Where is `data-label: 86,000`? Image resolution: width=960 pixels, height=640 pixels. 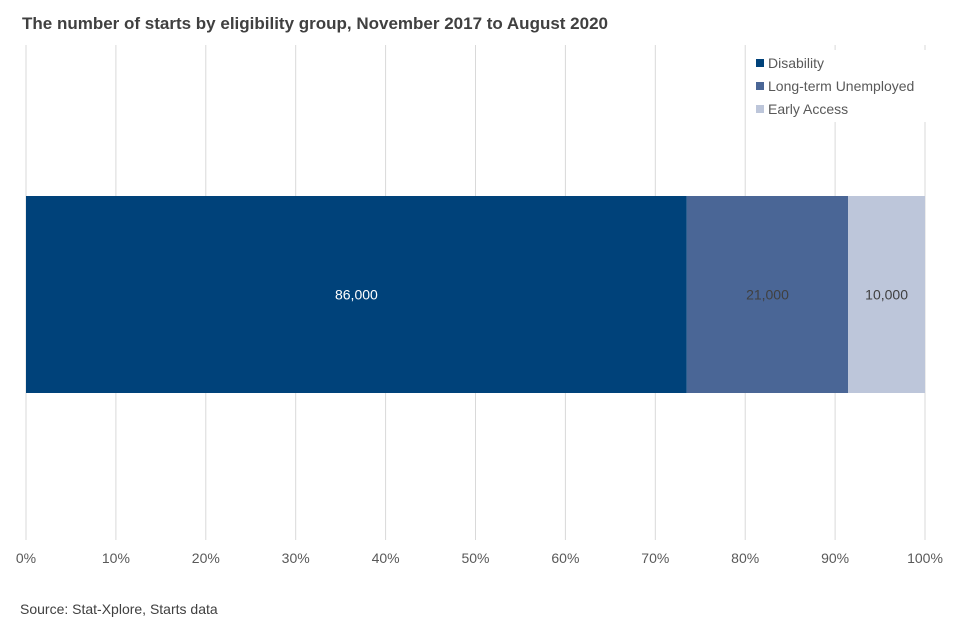 data-label: 86,000 is located at coordinates (356, 295).